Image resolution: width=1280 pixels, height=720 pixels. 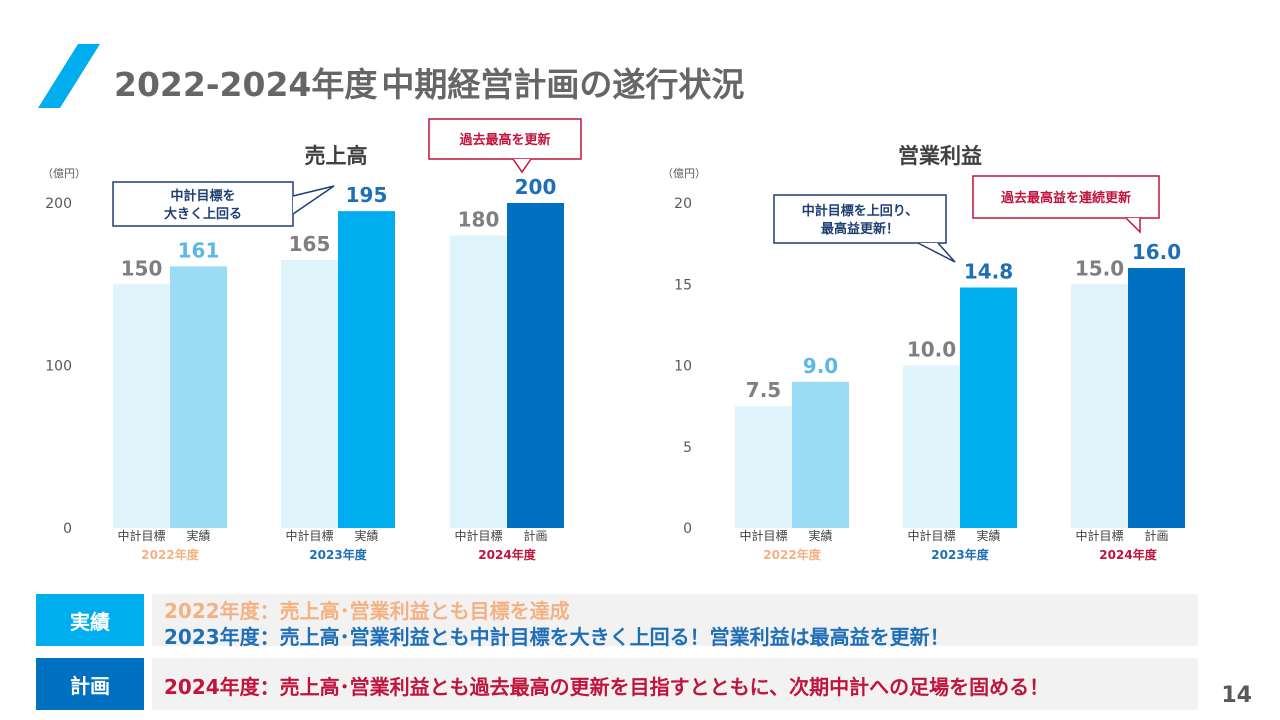 I want to click on callout-text: 過去最高を更新, so click(x=504, y=140).